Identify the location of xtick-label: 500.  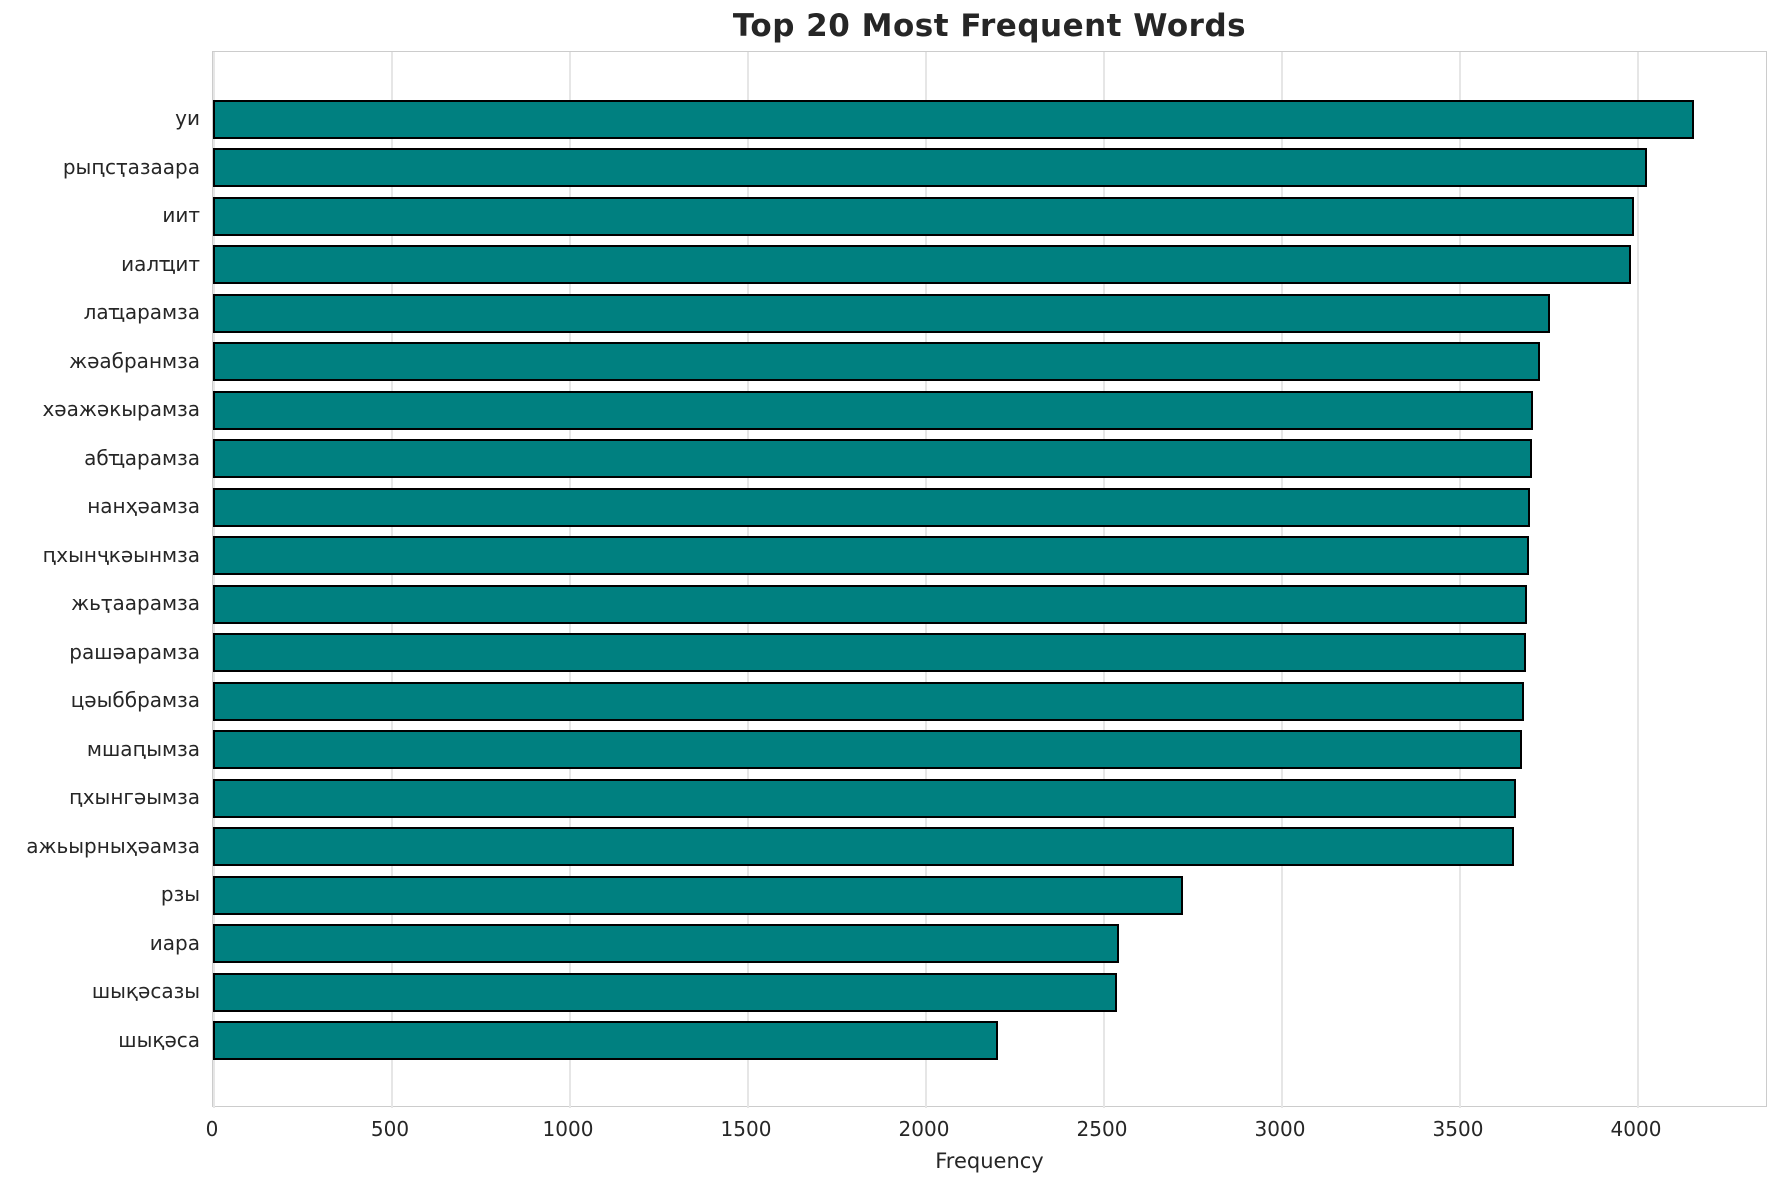
(390, 1129).